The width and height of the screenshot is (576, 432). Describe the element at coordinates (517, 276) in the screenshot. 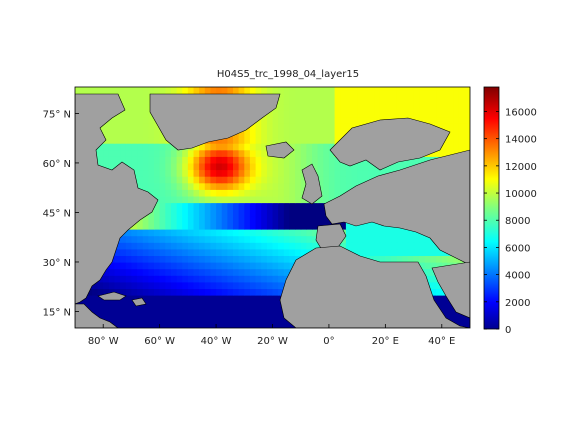

I see `colorbar-tick-label: 4000` at that location.